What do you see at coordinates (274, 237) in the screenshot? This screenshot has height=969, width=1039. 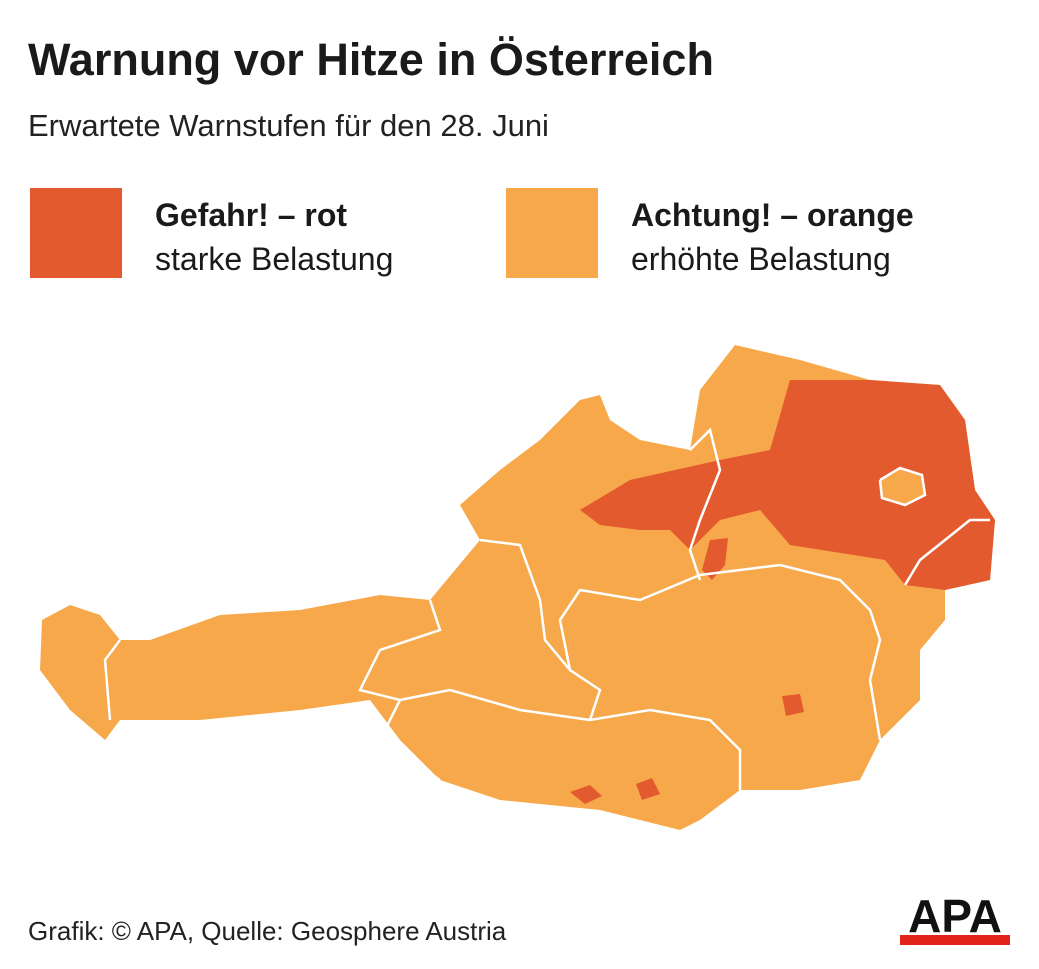 I see `legend-entry: Gefahr! – rot starke Belastung` at bounding box center [274, 237].